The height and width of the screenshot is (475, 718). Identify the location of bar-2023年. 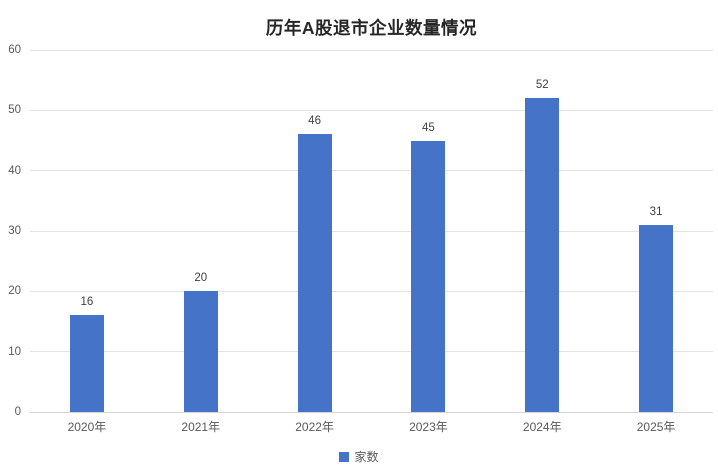
(428, 276).